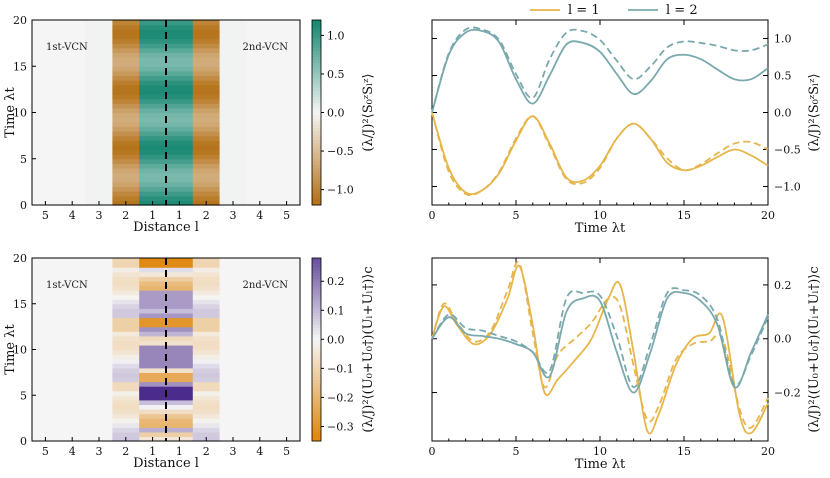 Image resolution: width=830 pixels, height=478 pixels. I want to click on x-tick-label: 15, so click(684, 215).